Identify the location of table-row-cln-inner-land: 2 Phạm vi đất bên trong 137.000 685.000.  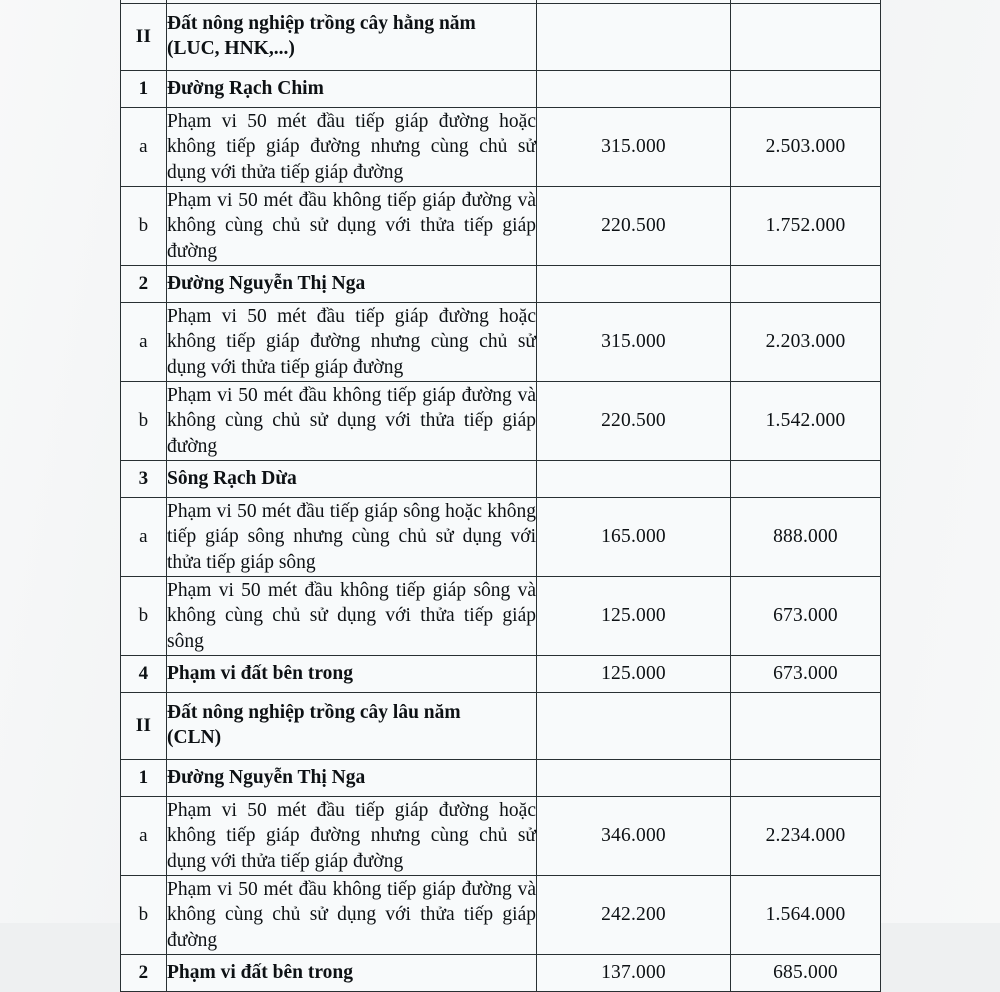
(500, 973).